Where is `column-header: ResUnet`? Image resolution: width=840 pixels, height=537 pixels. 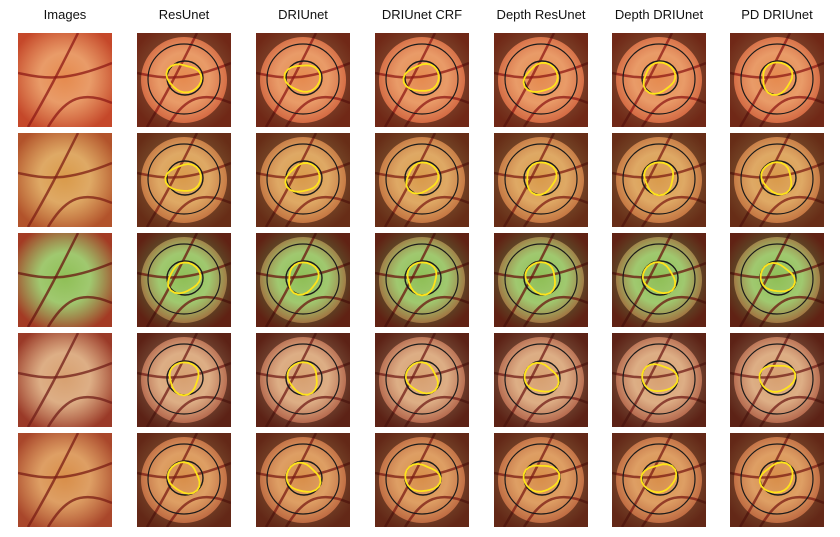
column-header: ResUnet is located at coordinates (184, 14).